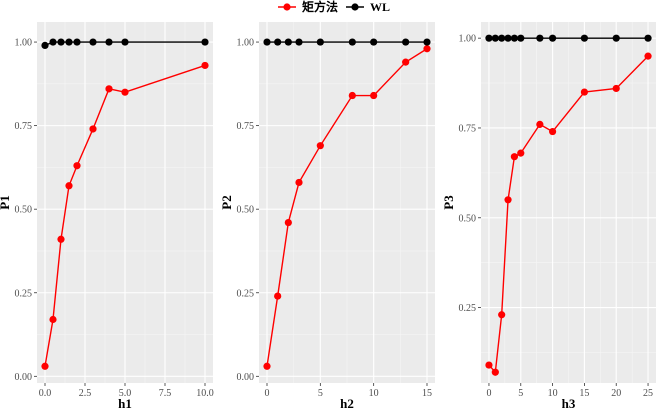 Image resolution: width=661 pixels, height=410 pixels. What do you see at coordinates (380, 7) in the screenshot?
I see `legend-label-wl: WL` at bounding box center [380, 7].